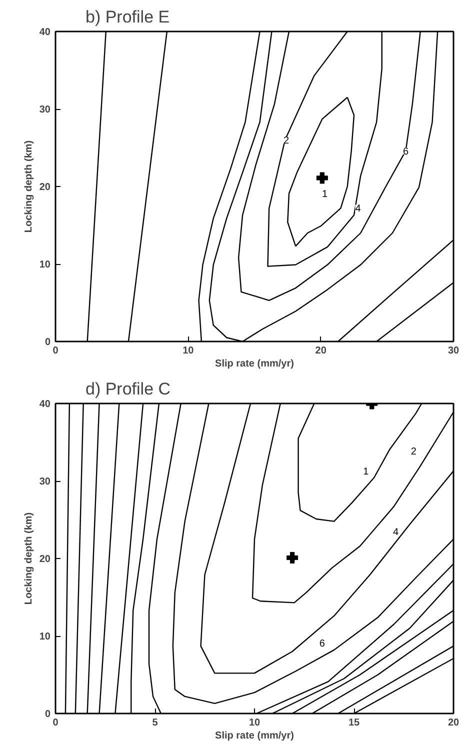 The height and width of the screenshot is (751, 467). Describe the element at coordinates (155, 723) in the screenshot. I see `x-tick-label: 5` at that location.